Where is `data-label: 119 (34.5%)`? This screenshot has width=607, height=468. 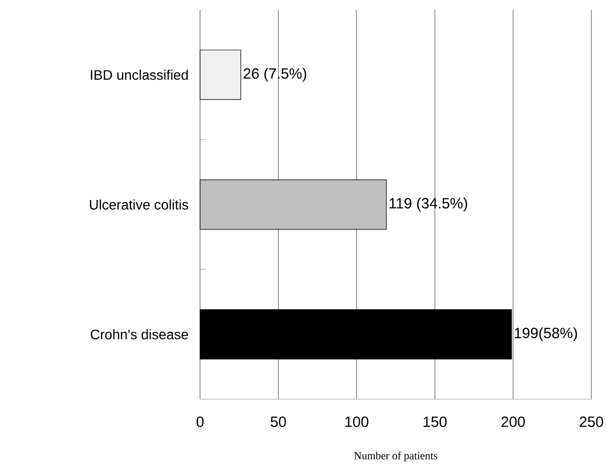 data-label: 119 (34.5%) is located at coordinates (429, 205).